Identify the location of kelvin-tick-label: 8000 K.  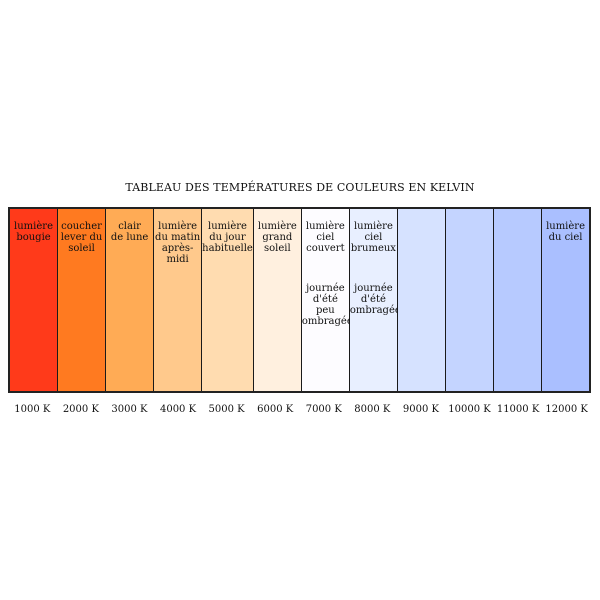
(372, 409).